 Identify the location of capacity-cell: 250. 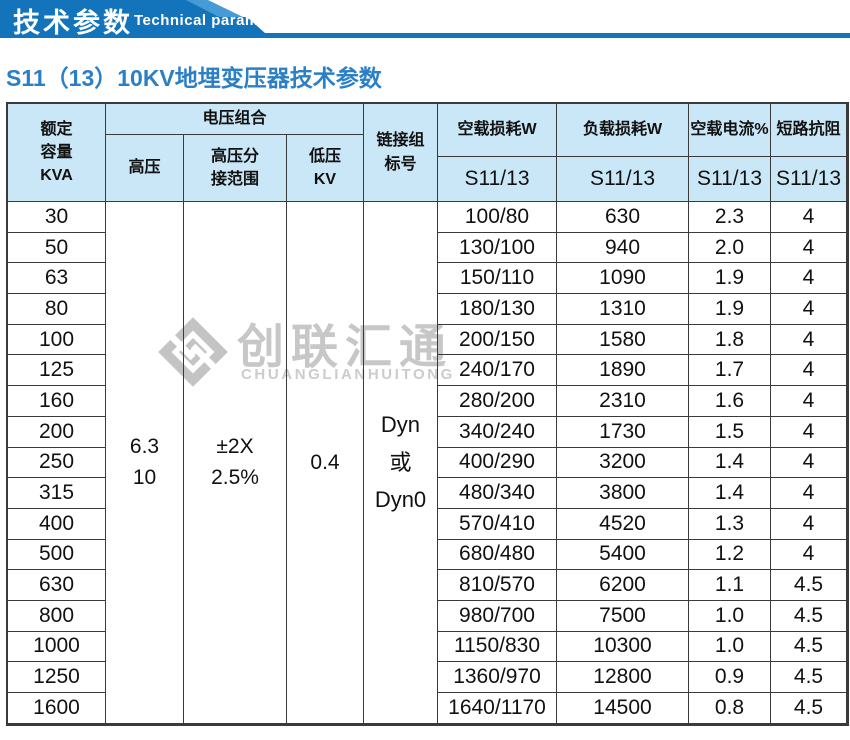
(57, 463).